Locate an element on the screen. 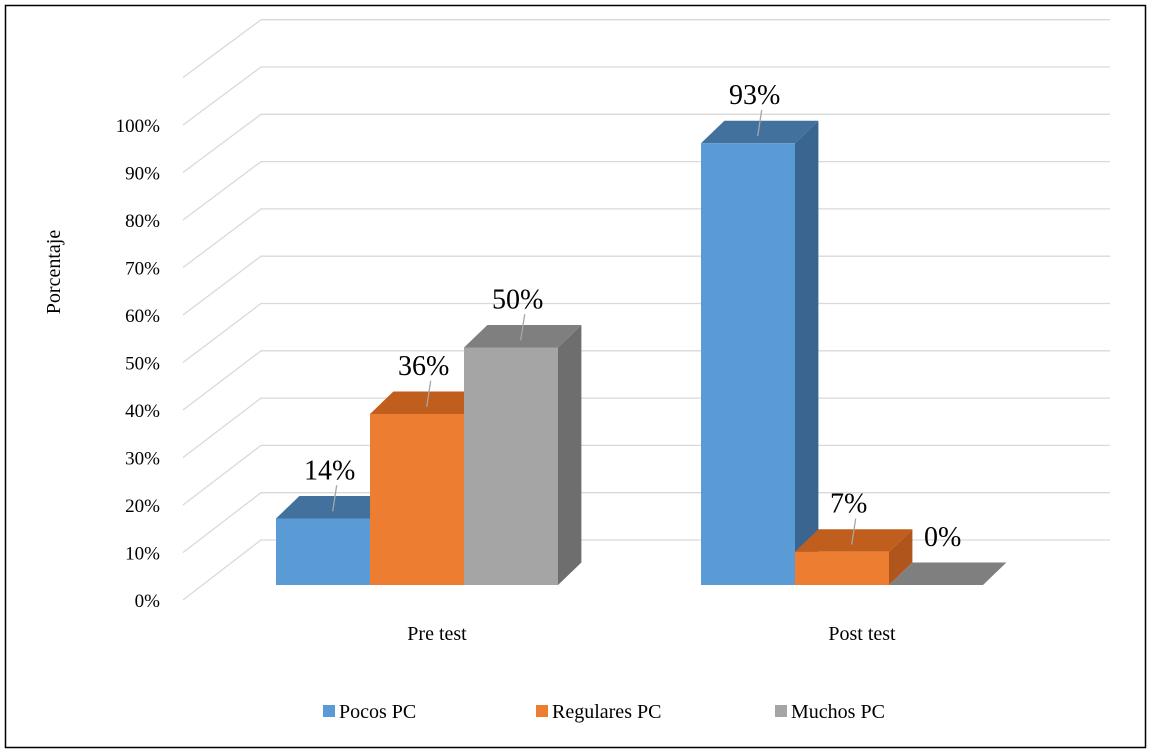 The height and width of the screenshot is (753, 1152). y-tick-label: 50% is located at coordinates (142, 364).